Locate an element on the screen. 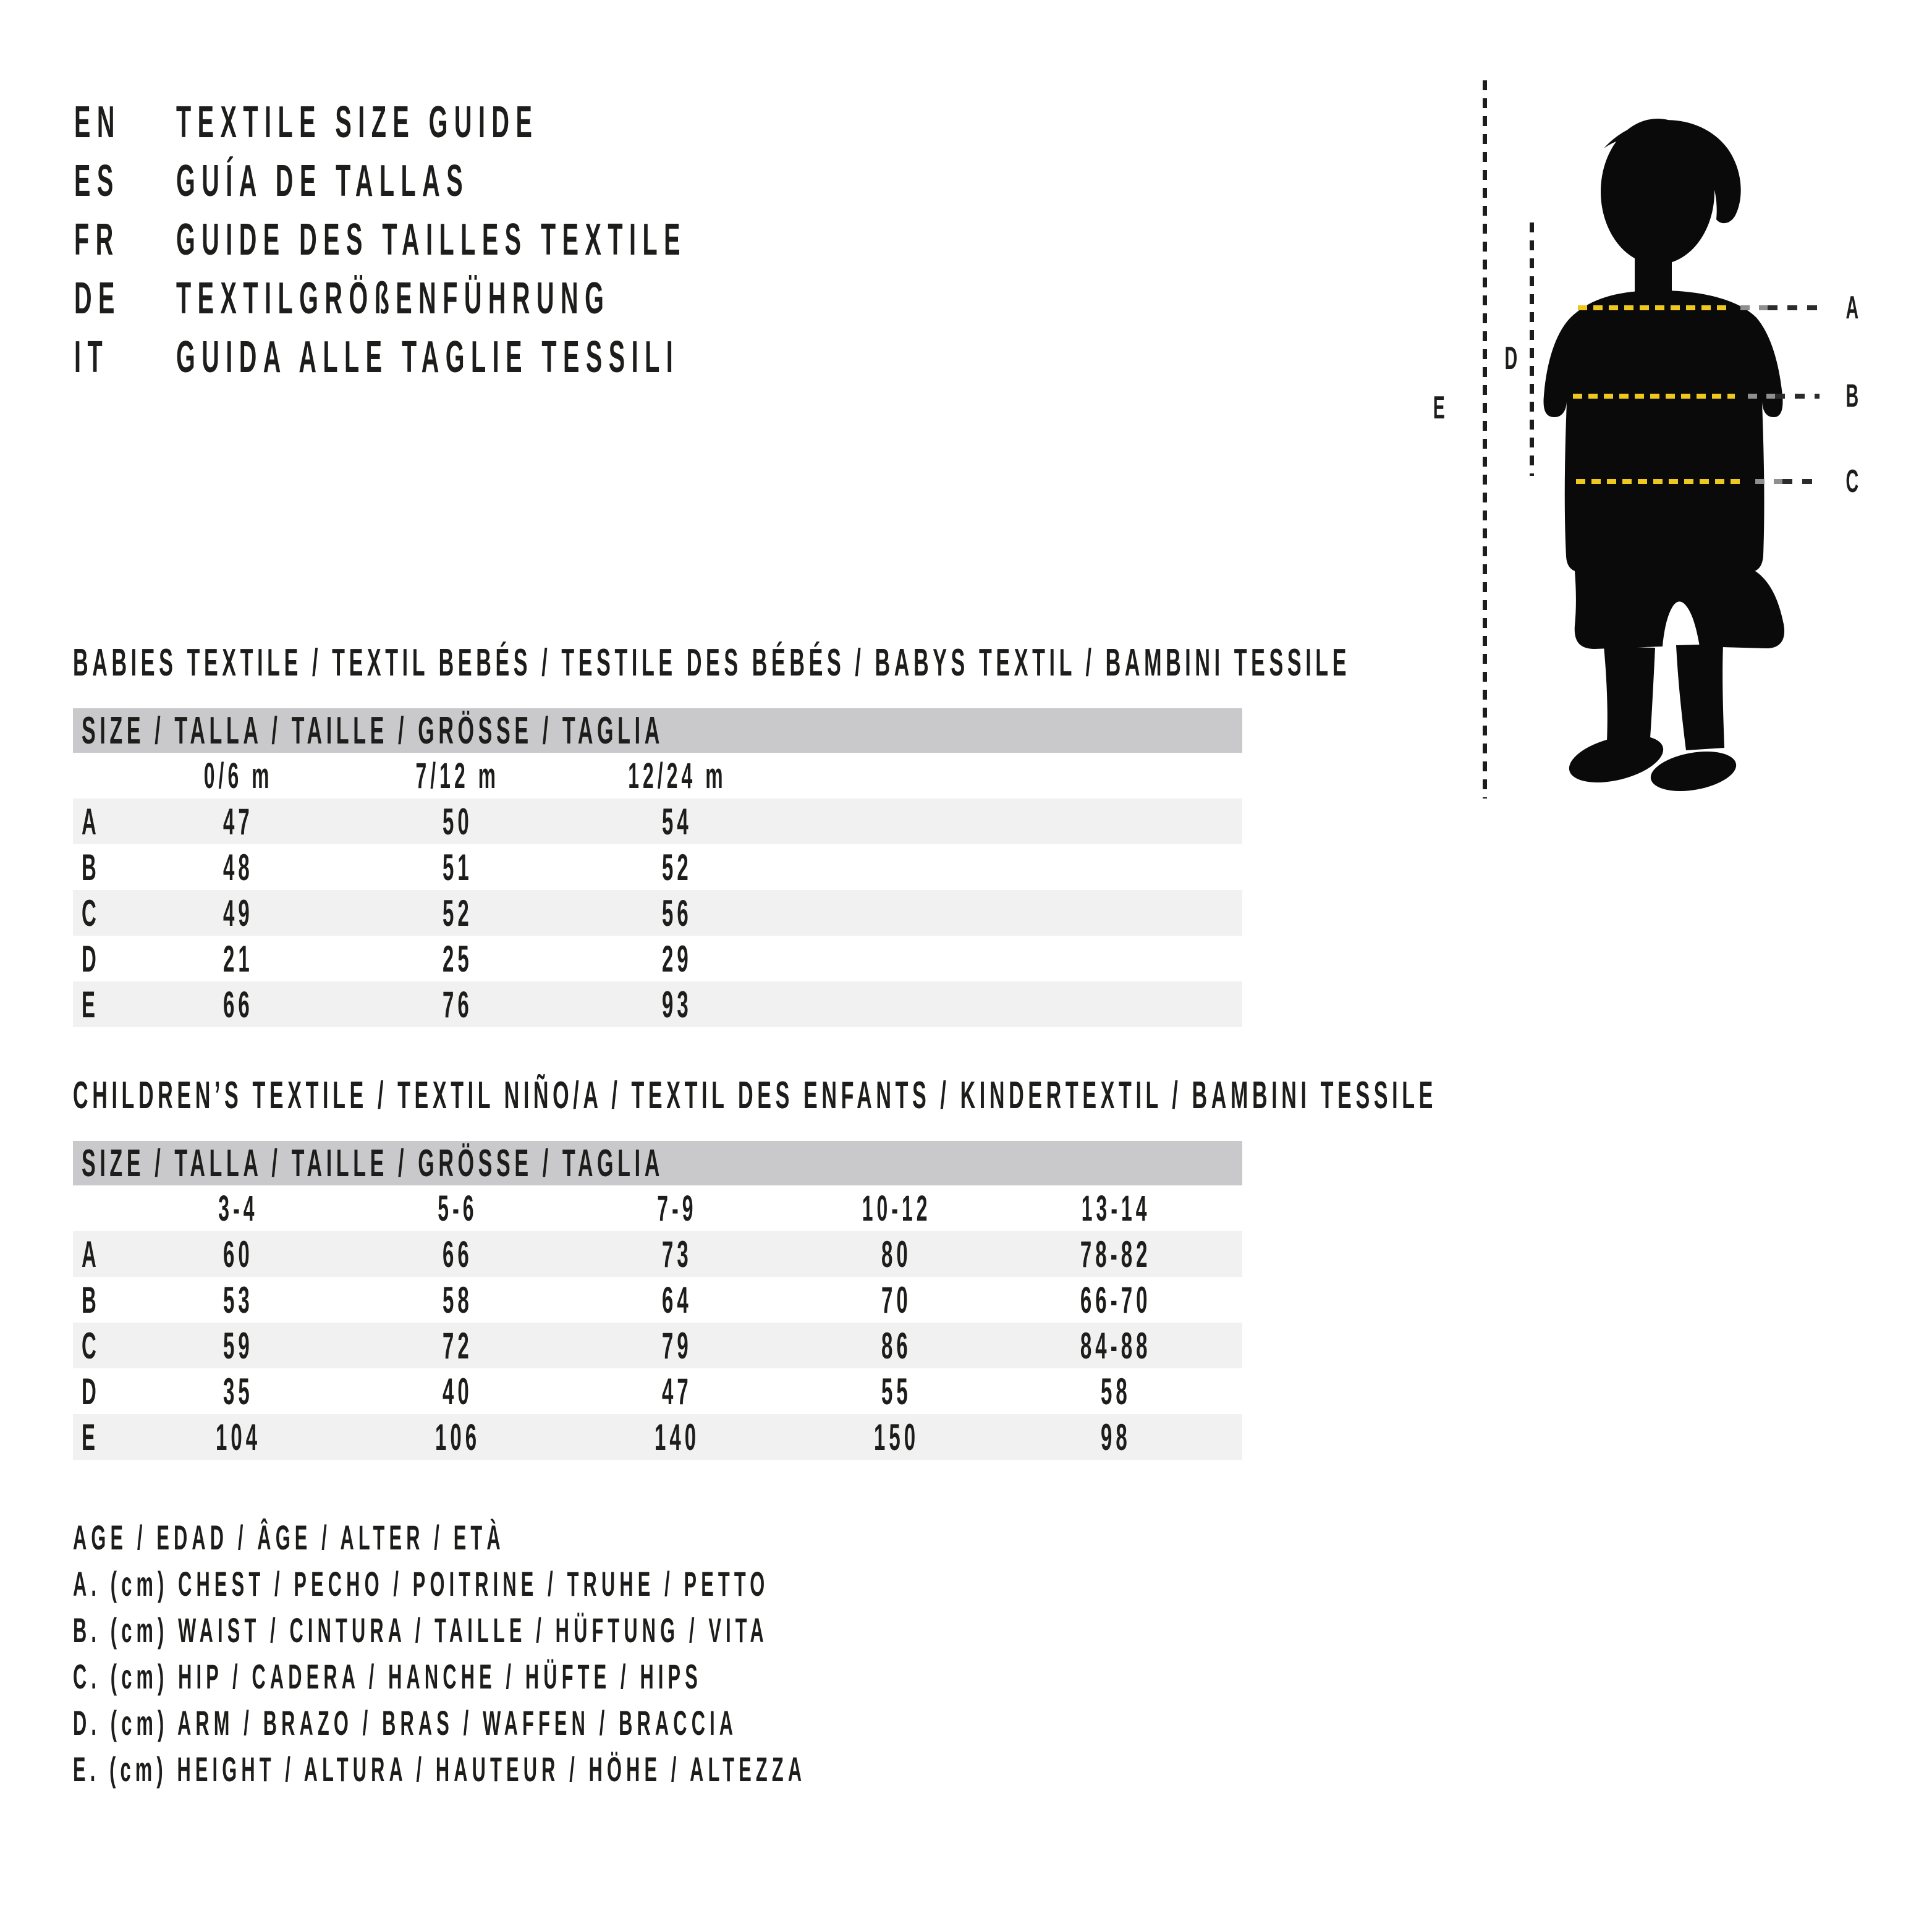 Image resolution: width=1932 pixels, height=1932 pixels. table-cell: 78-82 is located at coordinates (1116, 1254).